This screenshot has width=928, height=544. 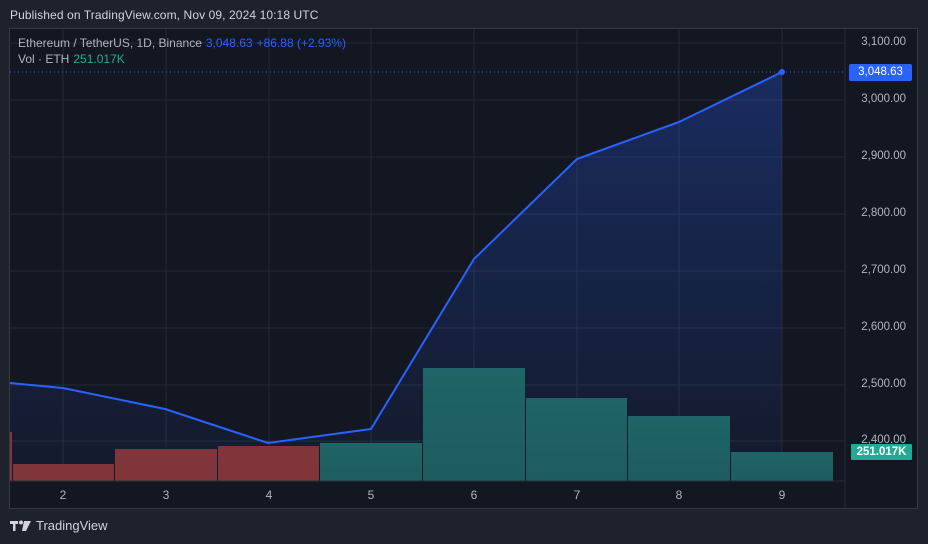 What do you see at coordinates (166, 495) in the screenshot?
I see `time-tick: 3` at bounding box center [166, 495].